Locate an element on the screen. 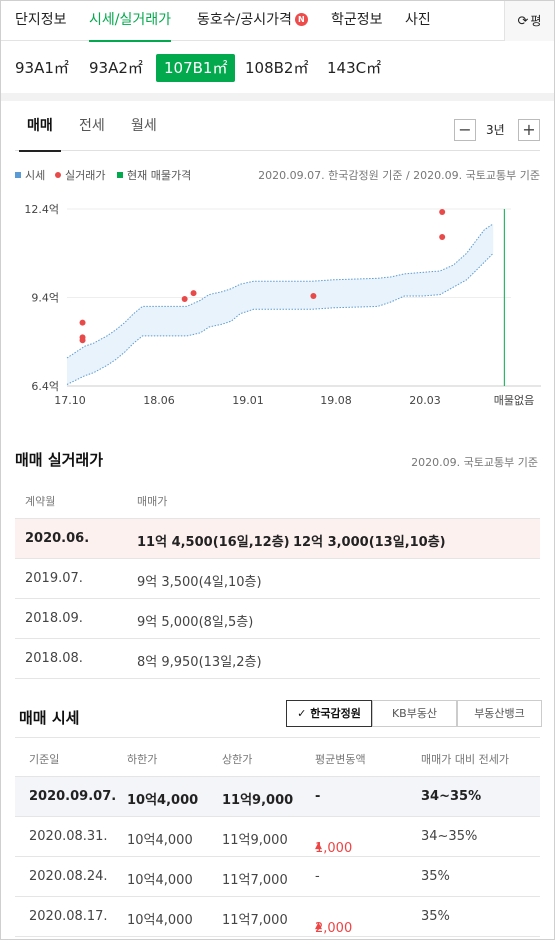  legend-source: 2020.09.07. 한국감정원 기준 / 2020.09. 국토교통부 기준 is located at coordinates (399, 175).